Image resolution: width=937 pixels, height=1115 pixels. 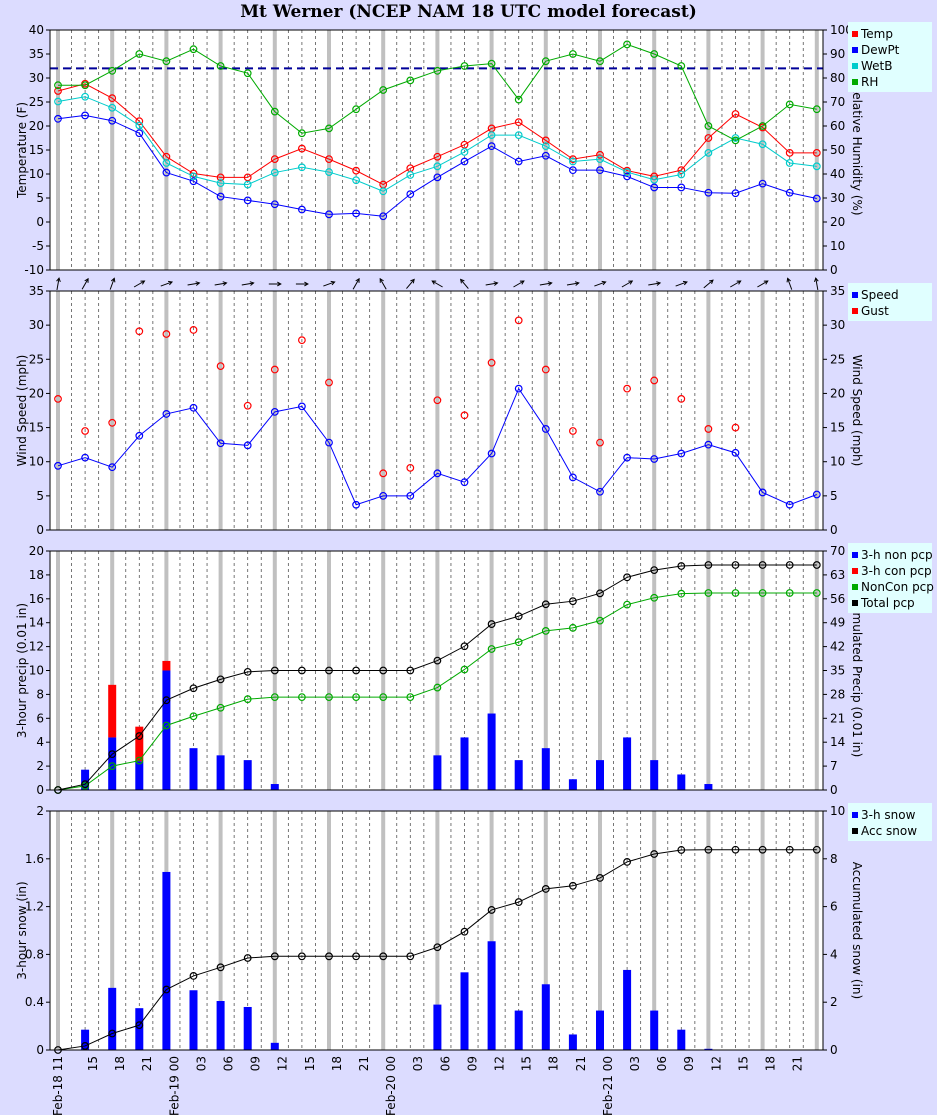 I want to click on y2-tick-label: 60, so click(x=837, y=126).